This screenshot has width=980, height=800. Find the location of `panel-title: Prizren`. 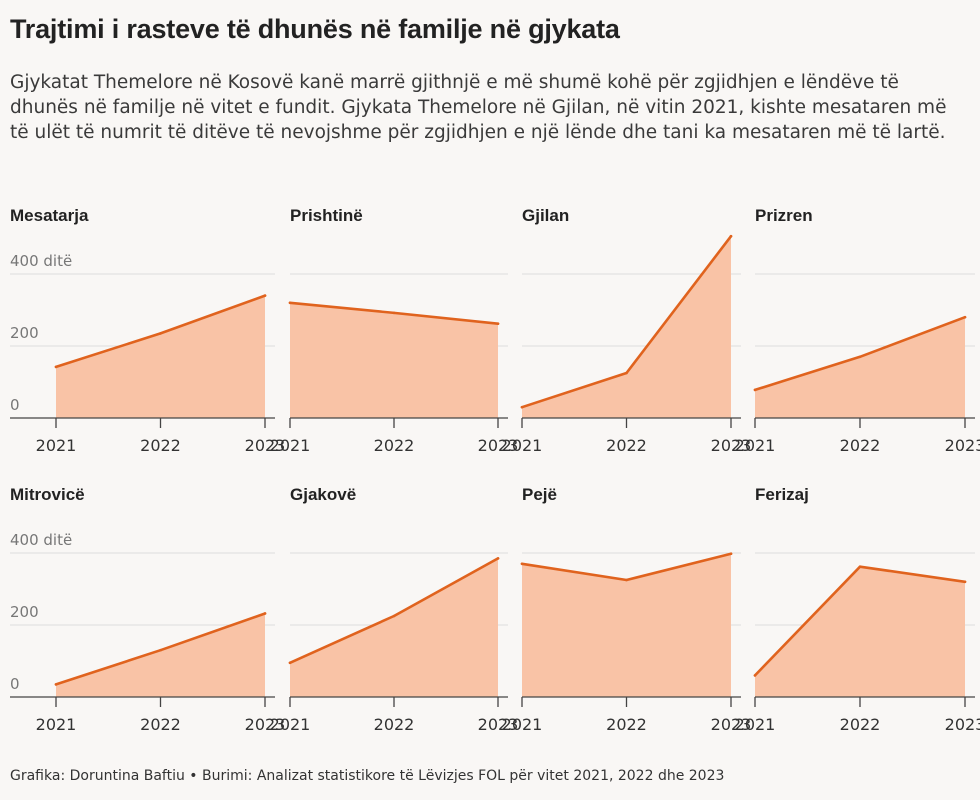

panel-title: Prizren is located at coordinates (784, 215).